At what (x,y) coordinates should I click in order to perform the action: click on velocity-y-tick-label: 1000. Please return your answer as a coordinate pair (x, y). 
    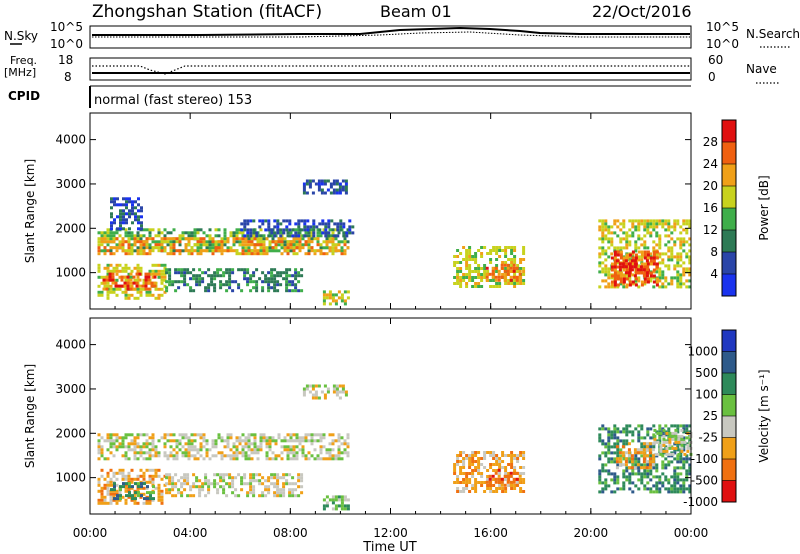
    Looking at the image, I should click on (70, 478).